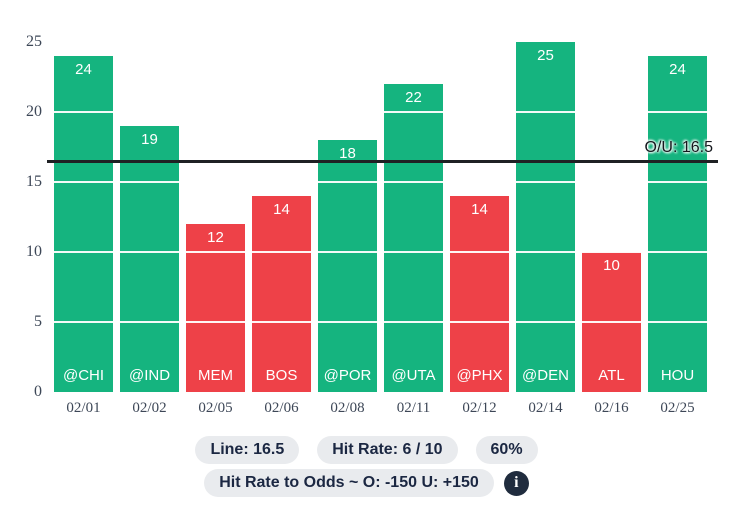  What do you see at coordinates (545, 375) in the screenshot?
I see `opponent-label: @DEN` at bounding box center [545, 375].